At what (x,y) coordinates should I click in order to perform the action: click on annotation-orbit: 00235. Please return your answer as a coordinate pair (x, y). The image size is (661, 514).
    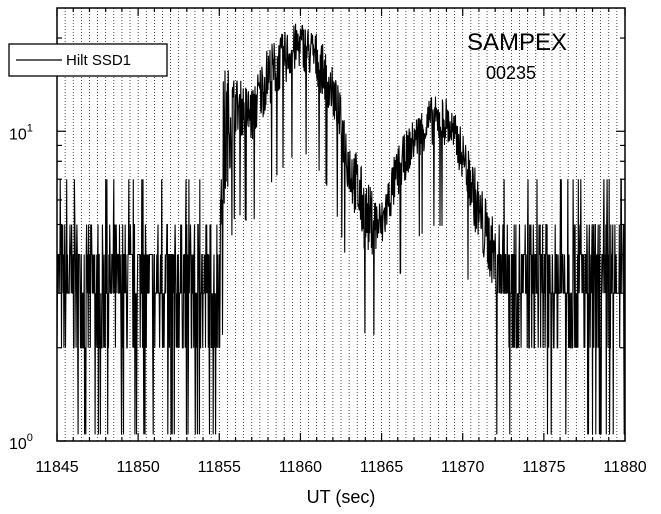
    Looking at the image, I should click on (511, 73).